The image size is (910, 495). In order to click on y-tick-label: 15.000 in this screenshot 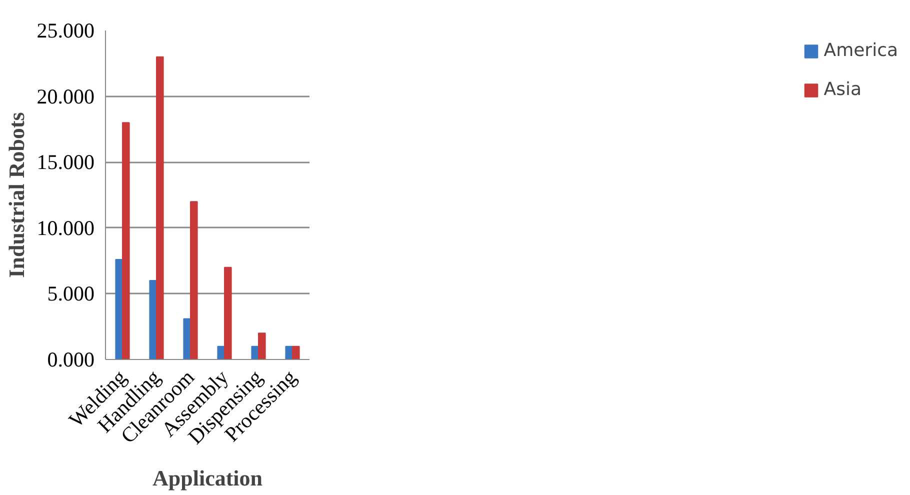, I will do `click(65, 162)`.